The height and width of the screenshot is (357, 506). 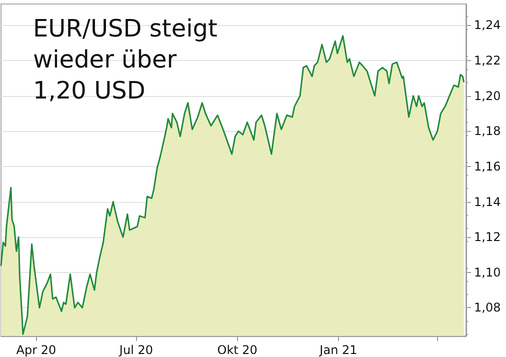 What do you see at coordinates (487, 272) in the screenshot?
I see `y-tick-label: 1,10` at bounding box center [487, 272].